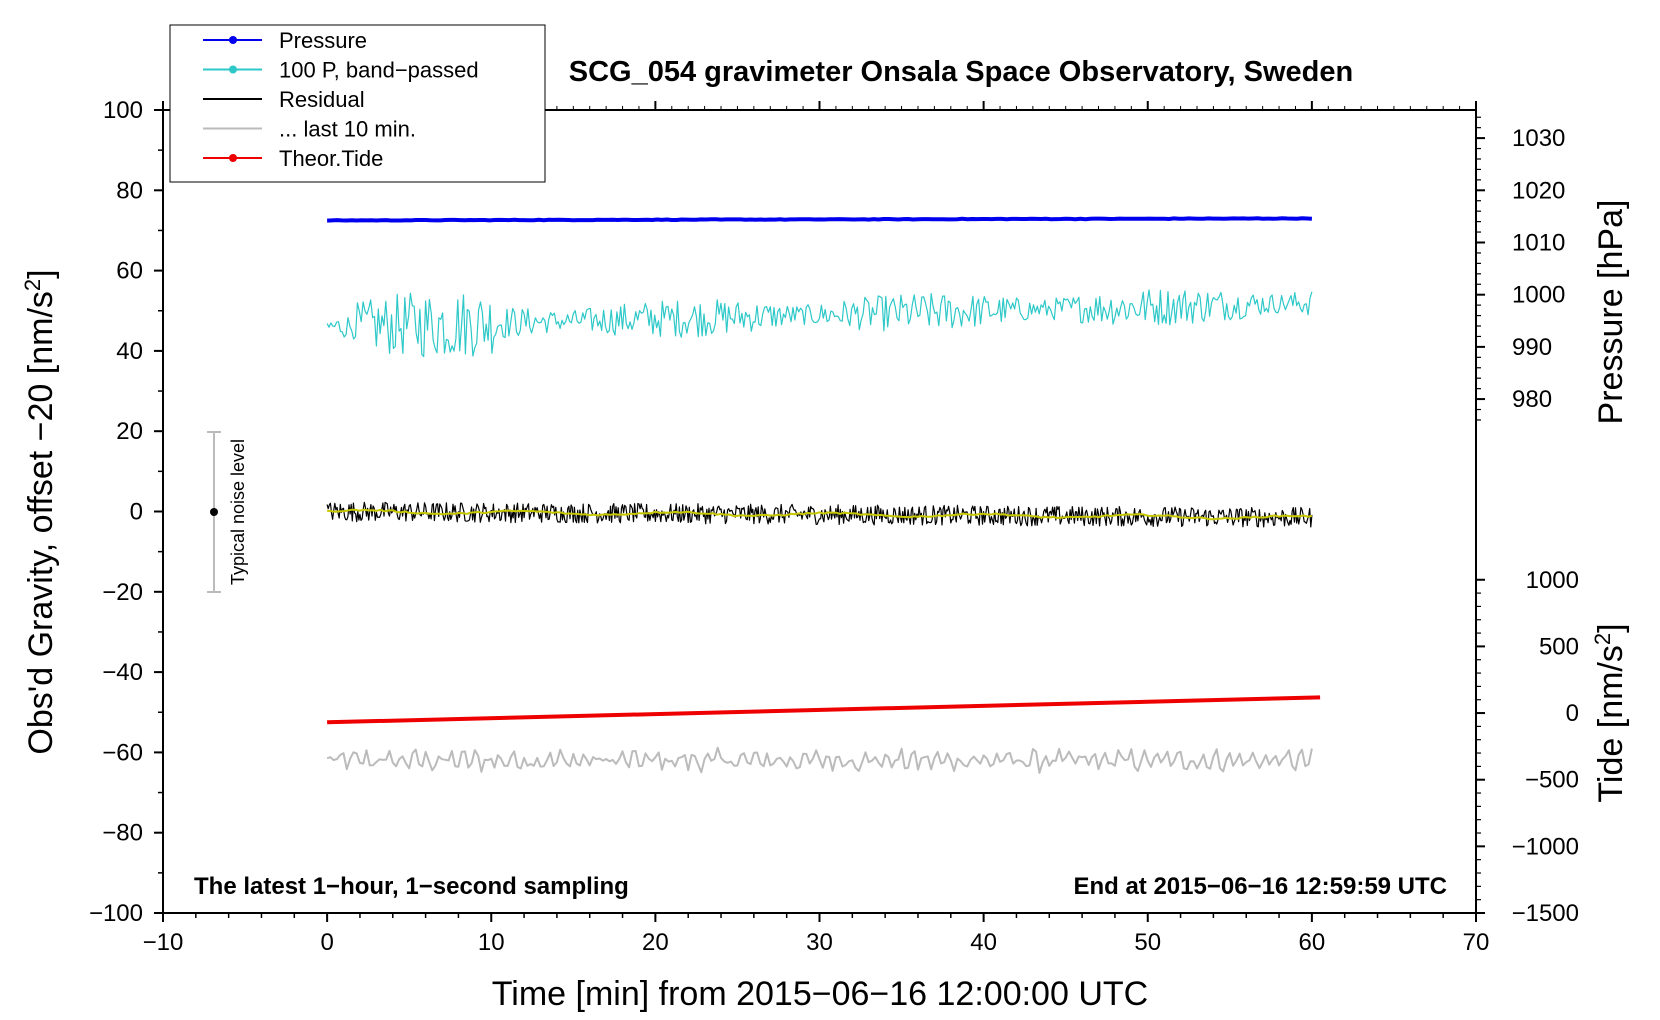 The height and width of the screenshot is (1020, 1660). What do you see at coordinates (819, 760) in the screenshot?
I see `series-last-10-min` at bounding box center [819, 760].